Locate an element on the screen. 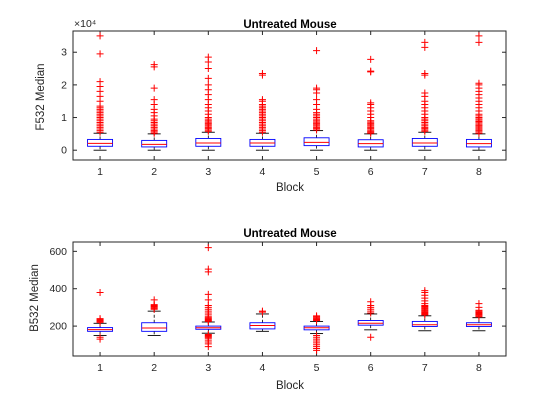 This screenshot has width=560, height=420. bottom-ytick-label: 400 is located at coordinates (58, 289).